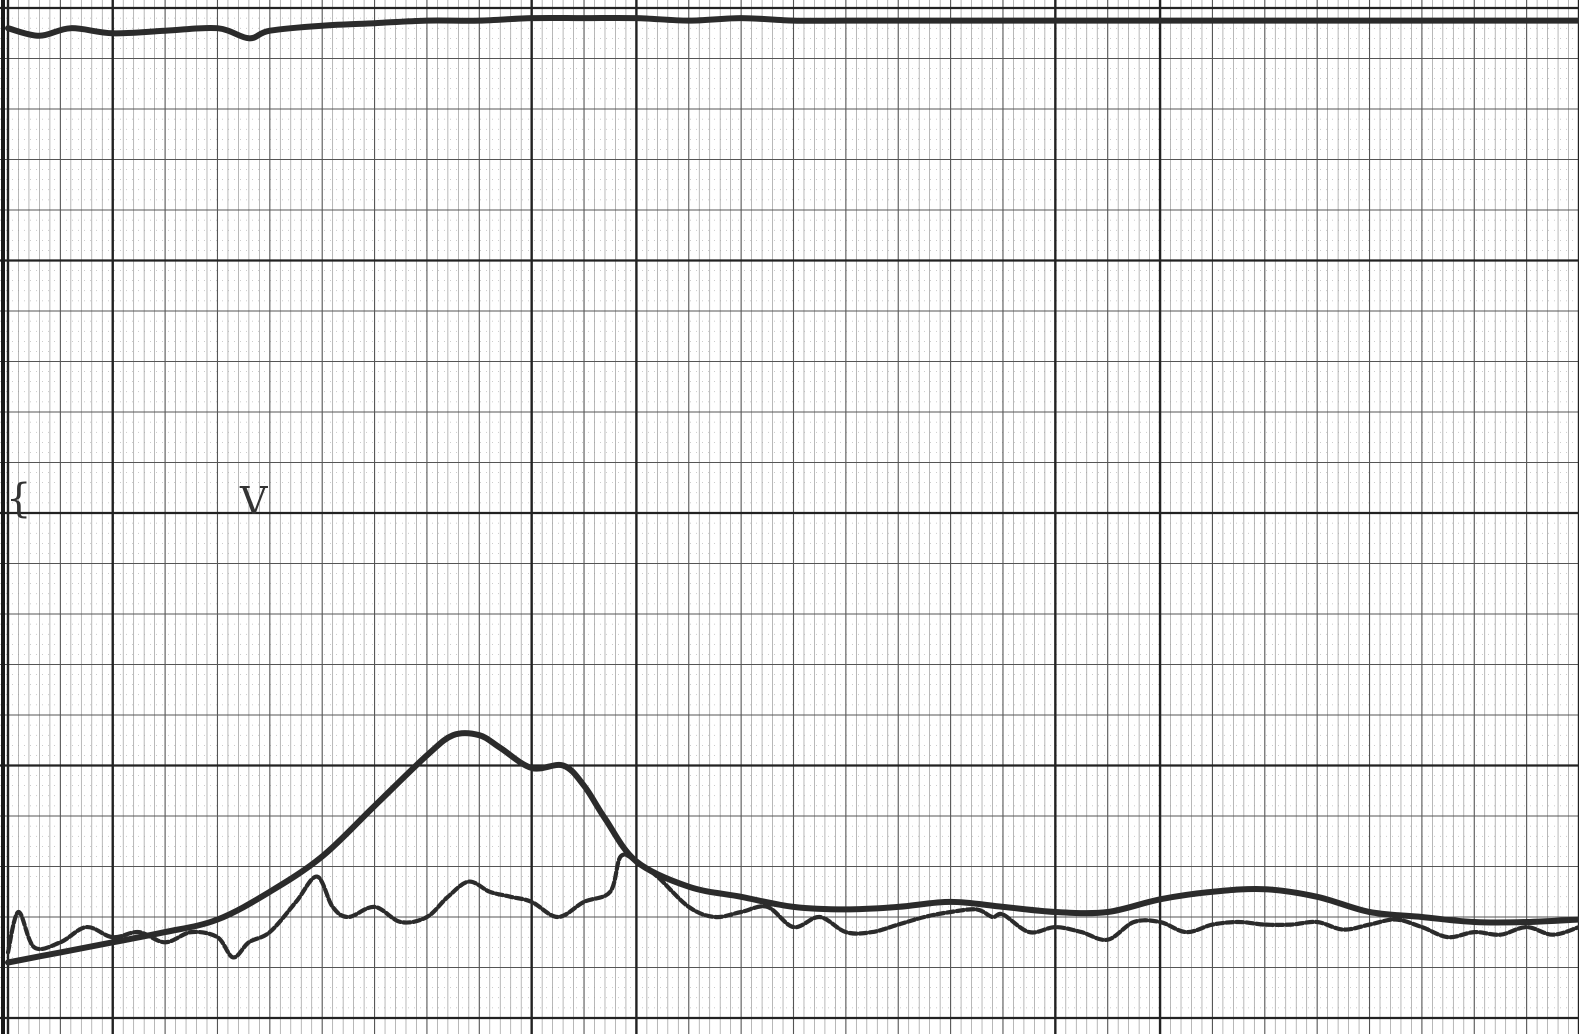  Describe the element at coordinates (137, 499) in the screenshot. I see `handwritten-marks: { V` at that location.